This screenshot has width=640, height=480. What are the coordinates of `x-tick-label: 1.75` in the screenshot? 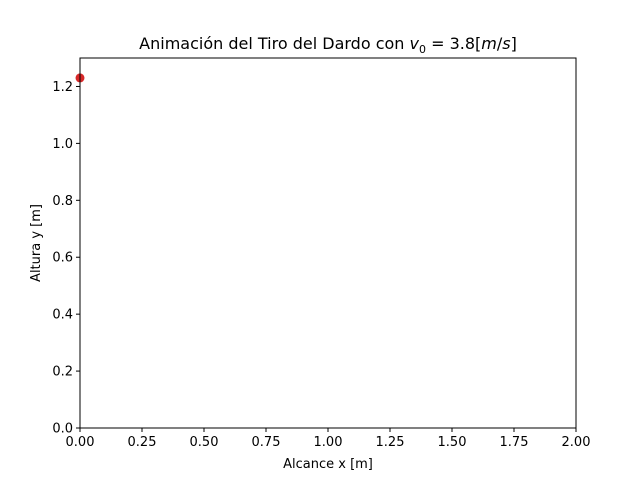 It's located at (514, 442).